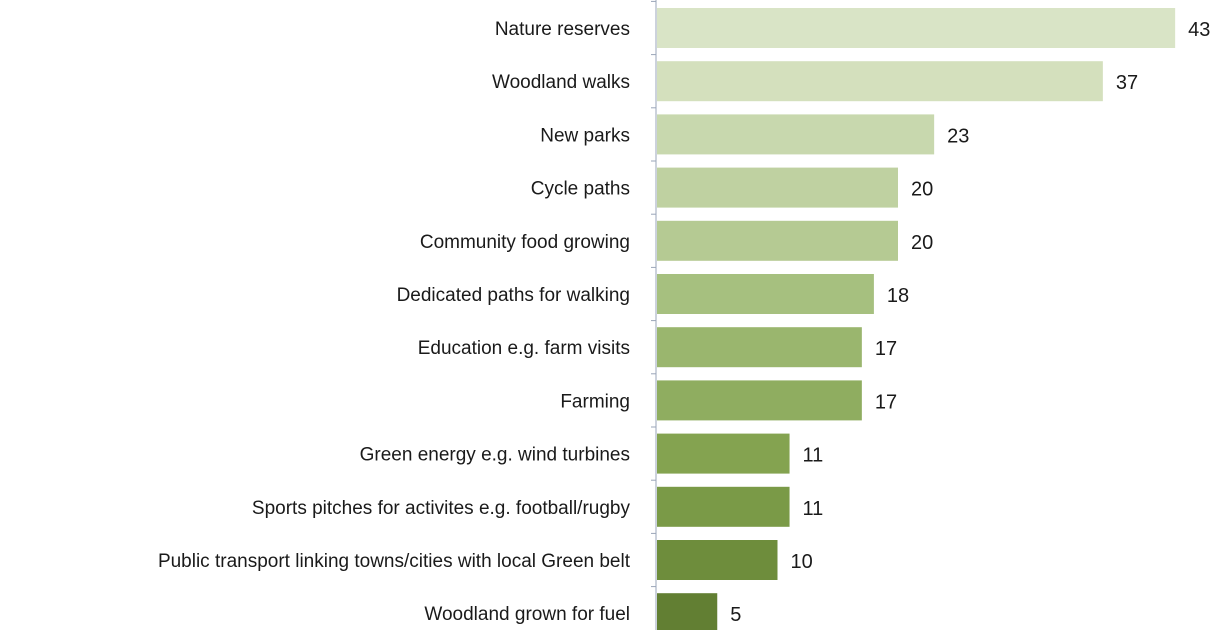  Describe the element at coordinates (735, 615) in the screenshot. I see `value-label: 5` at that location.